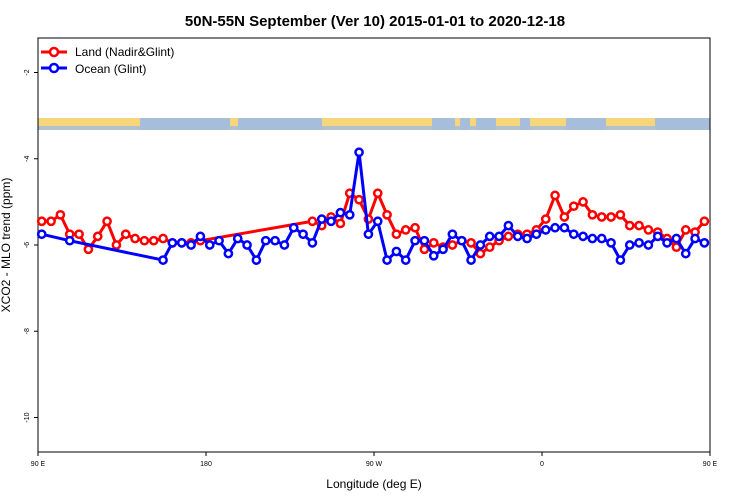 The image size is (750, 500). What do you see at coordinates (206, 464) in the screenshot?
I see `x-tick-label: 180` at bounding box center [206, 464].